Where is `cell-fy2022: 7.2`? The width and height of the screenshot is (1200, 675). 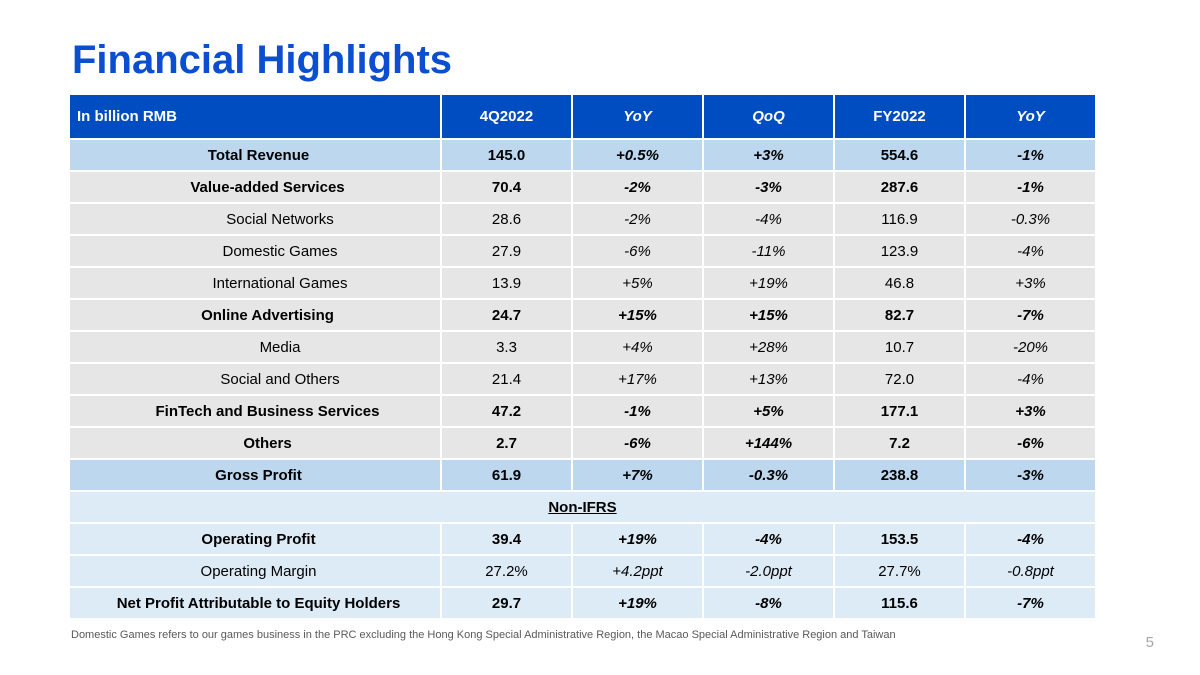 cell-fy2022: 7.2 is located at coordinates (899, 443).